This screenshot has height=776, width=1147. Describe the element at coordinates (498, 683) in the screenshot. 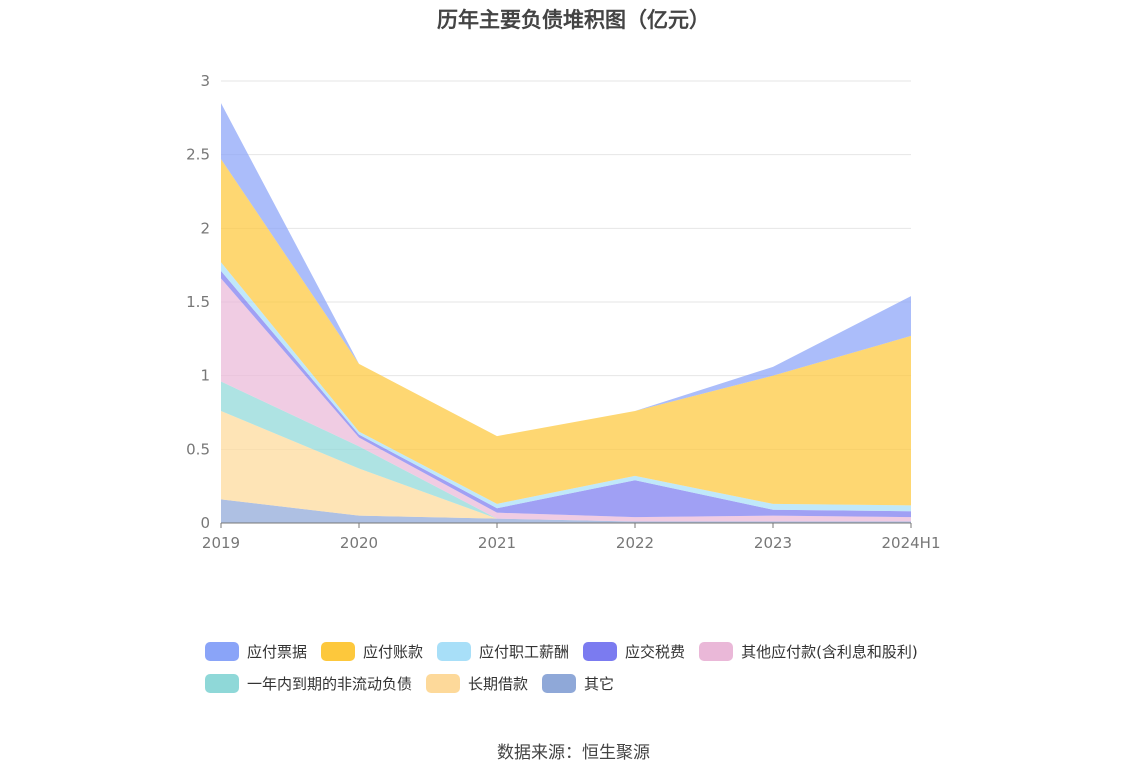

I see `legend-label: 长期借款` at that location.